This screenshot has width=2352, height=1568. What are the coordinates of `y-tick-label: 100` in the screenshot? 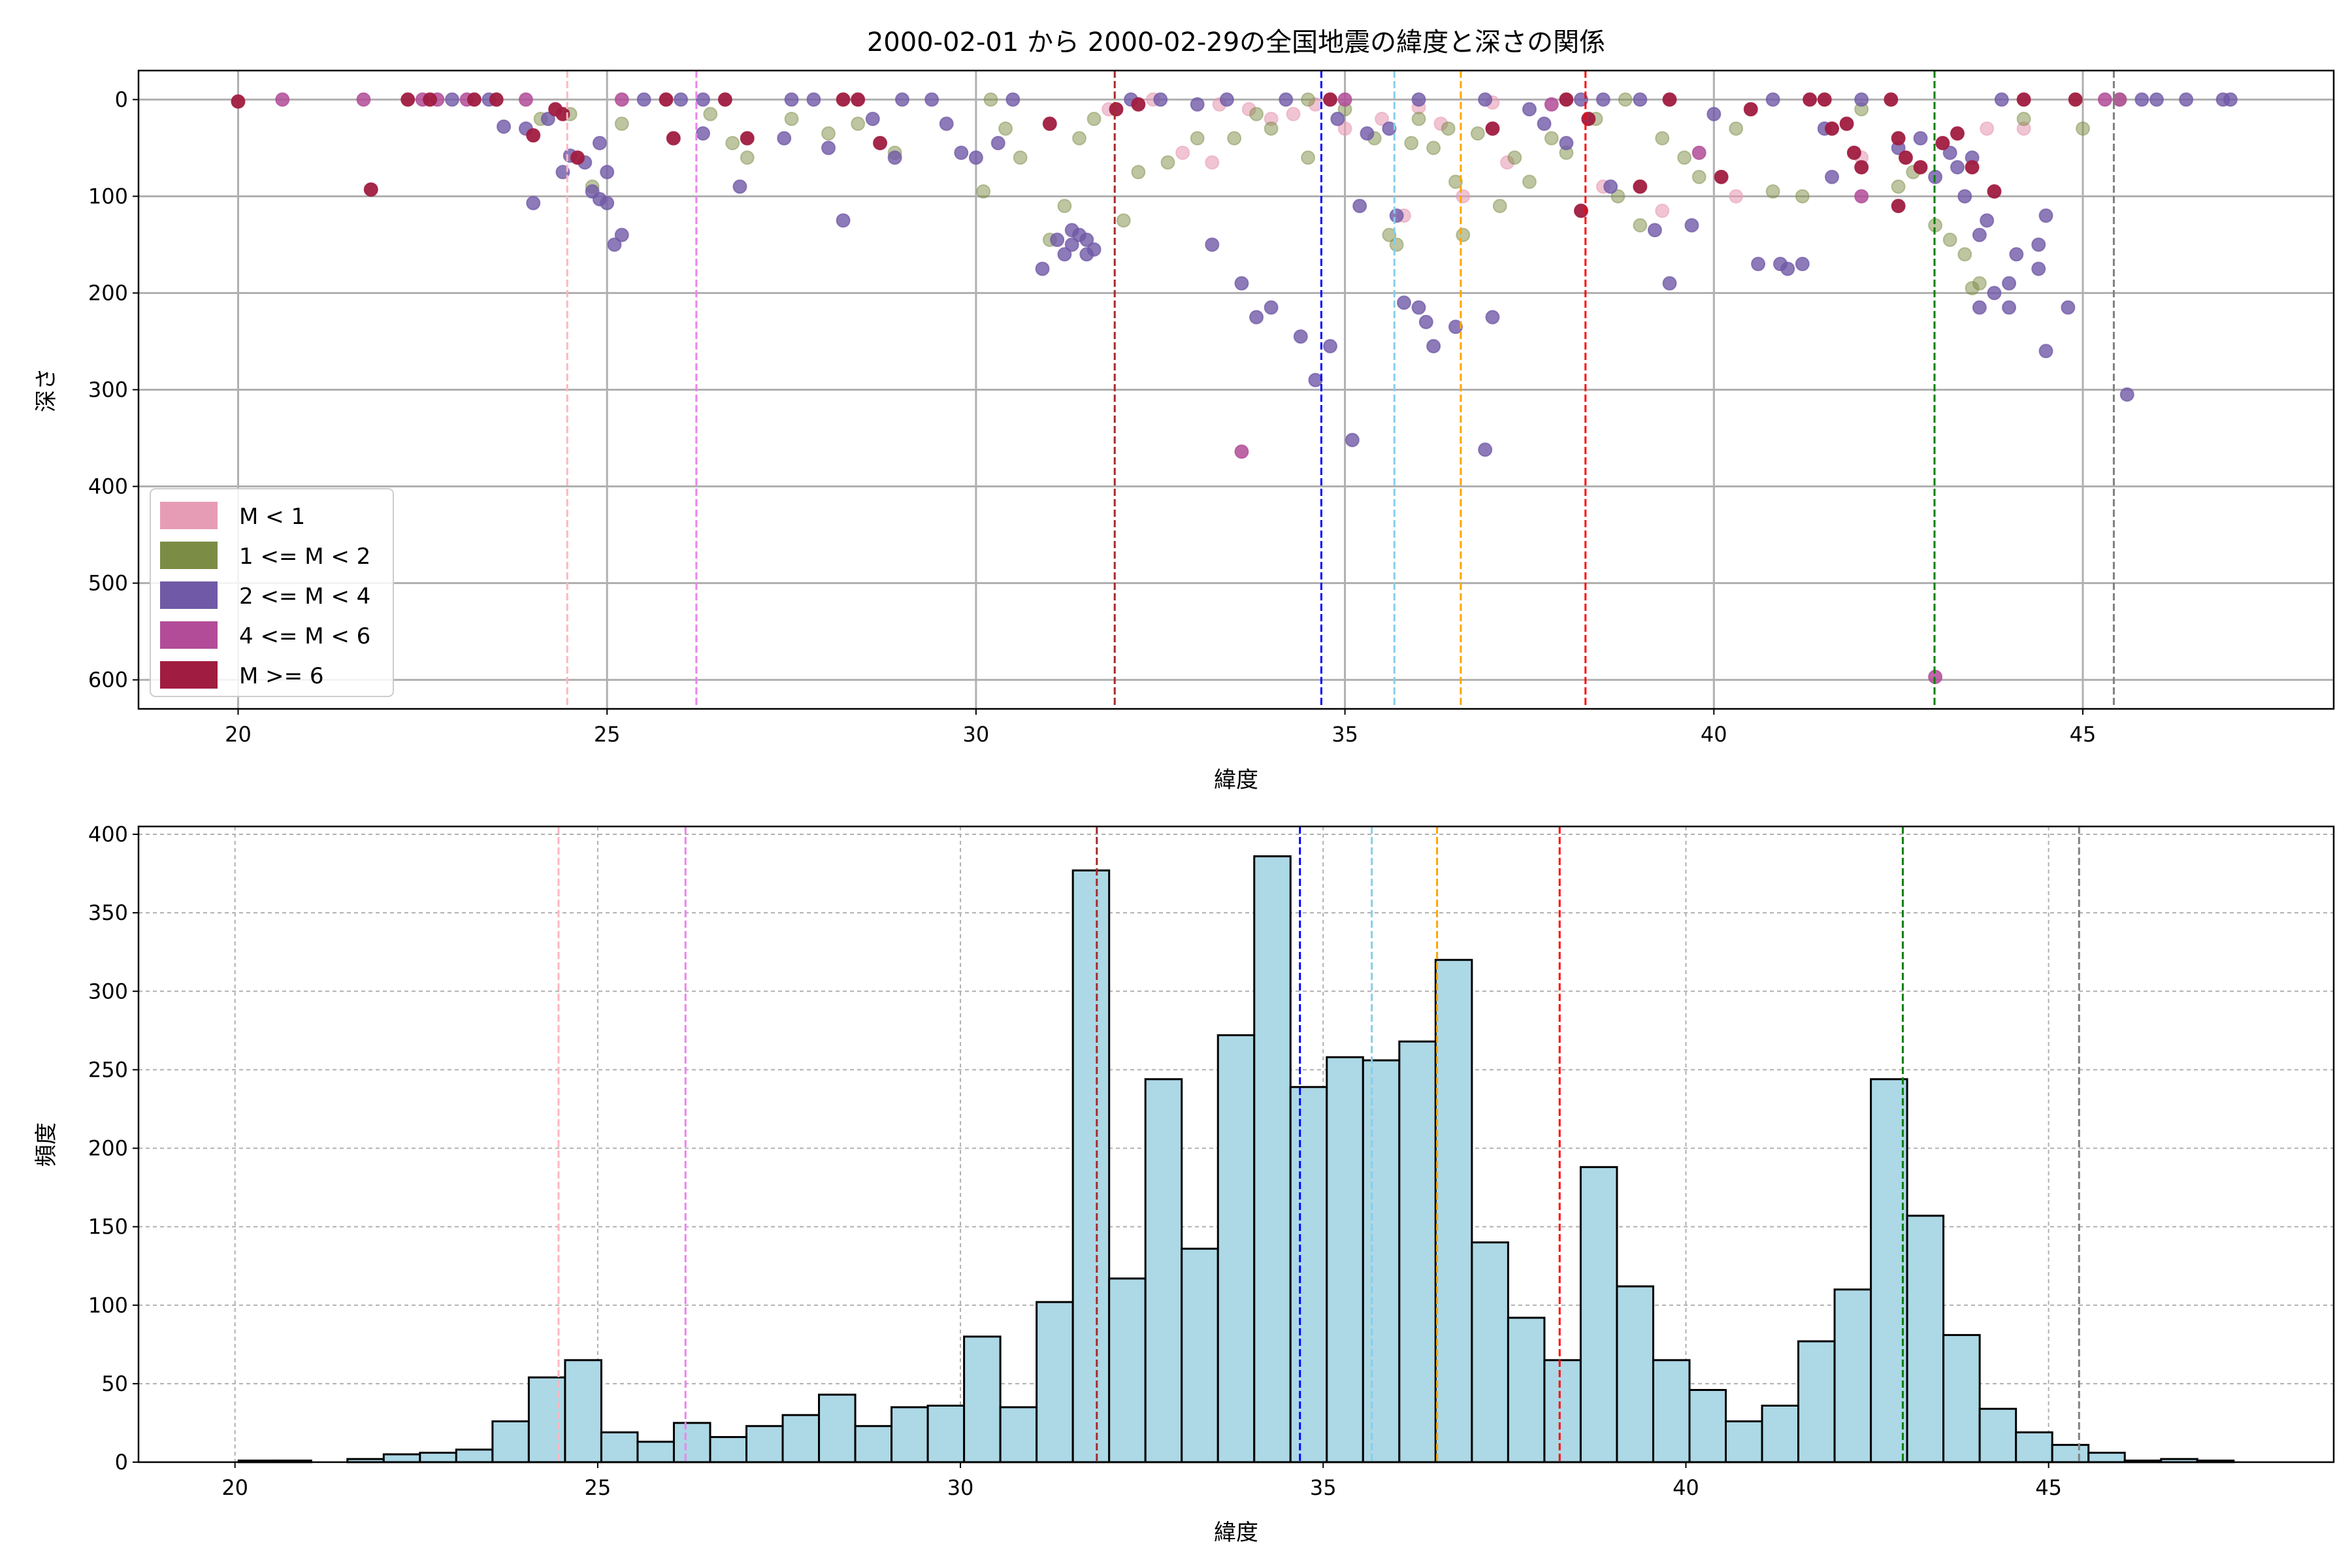 It's located at (108, 196).